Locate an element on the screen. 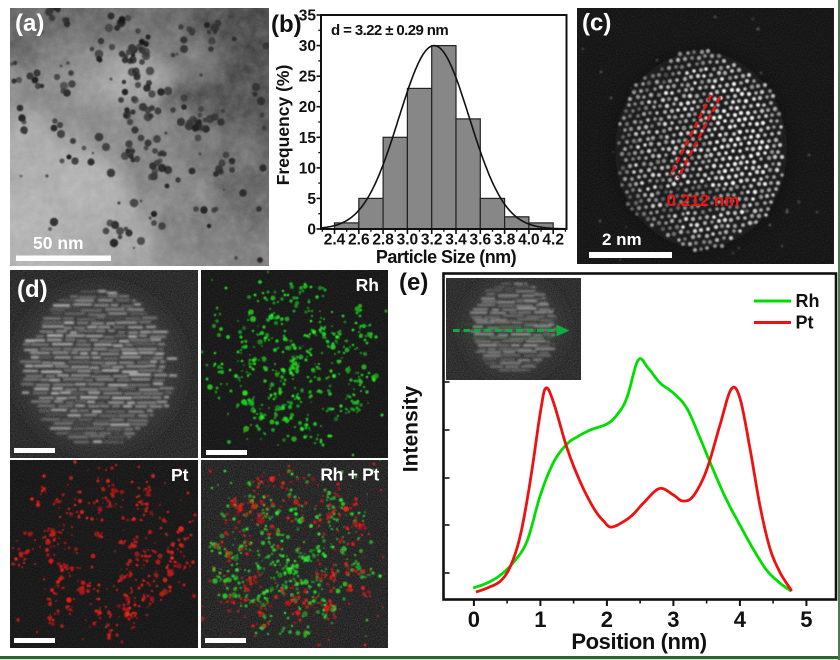 This screenshot has height=660, width=840. svg-text: 15 is located at coordinates (308, 138).